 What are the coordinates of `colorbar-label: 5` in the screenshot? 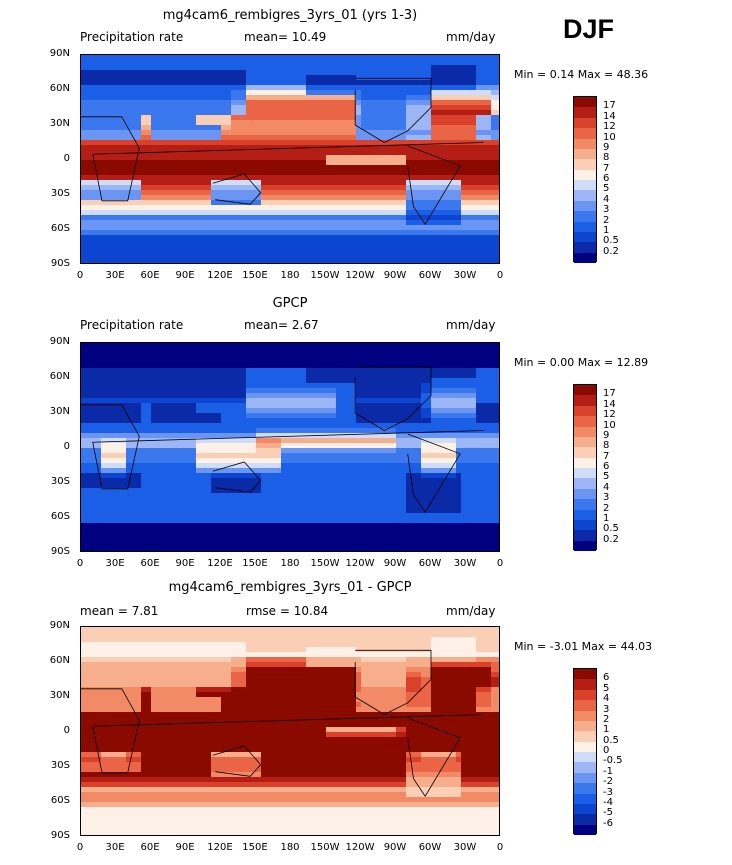 It's located at (606, 189).